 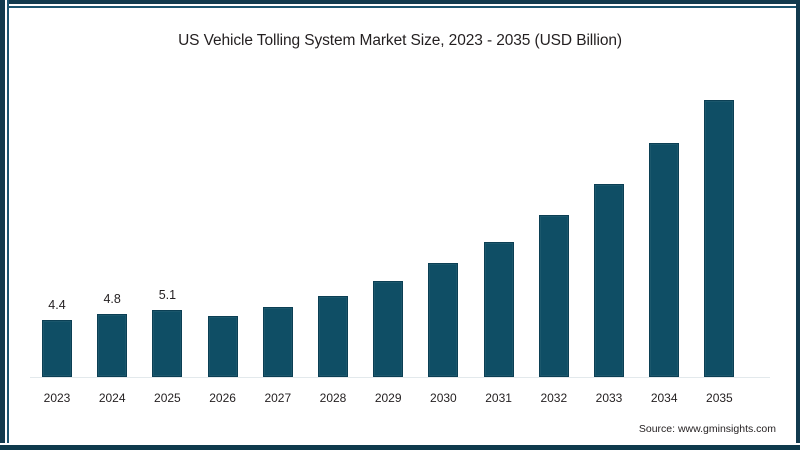 What do you see at coordinates (443, 398) in the screenshot?
I see `x-axis-tick-2030: 2030` at bounding box center [443, 398].